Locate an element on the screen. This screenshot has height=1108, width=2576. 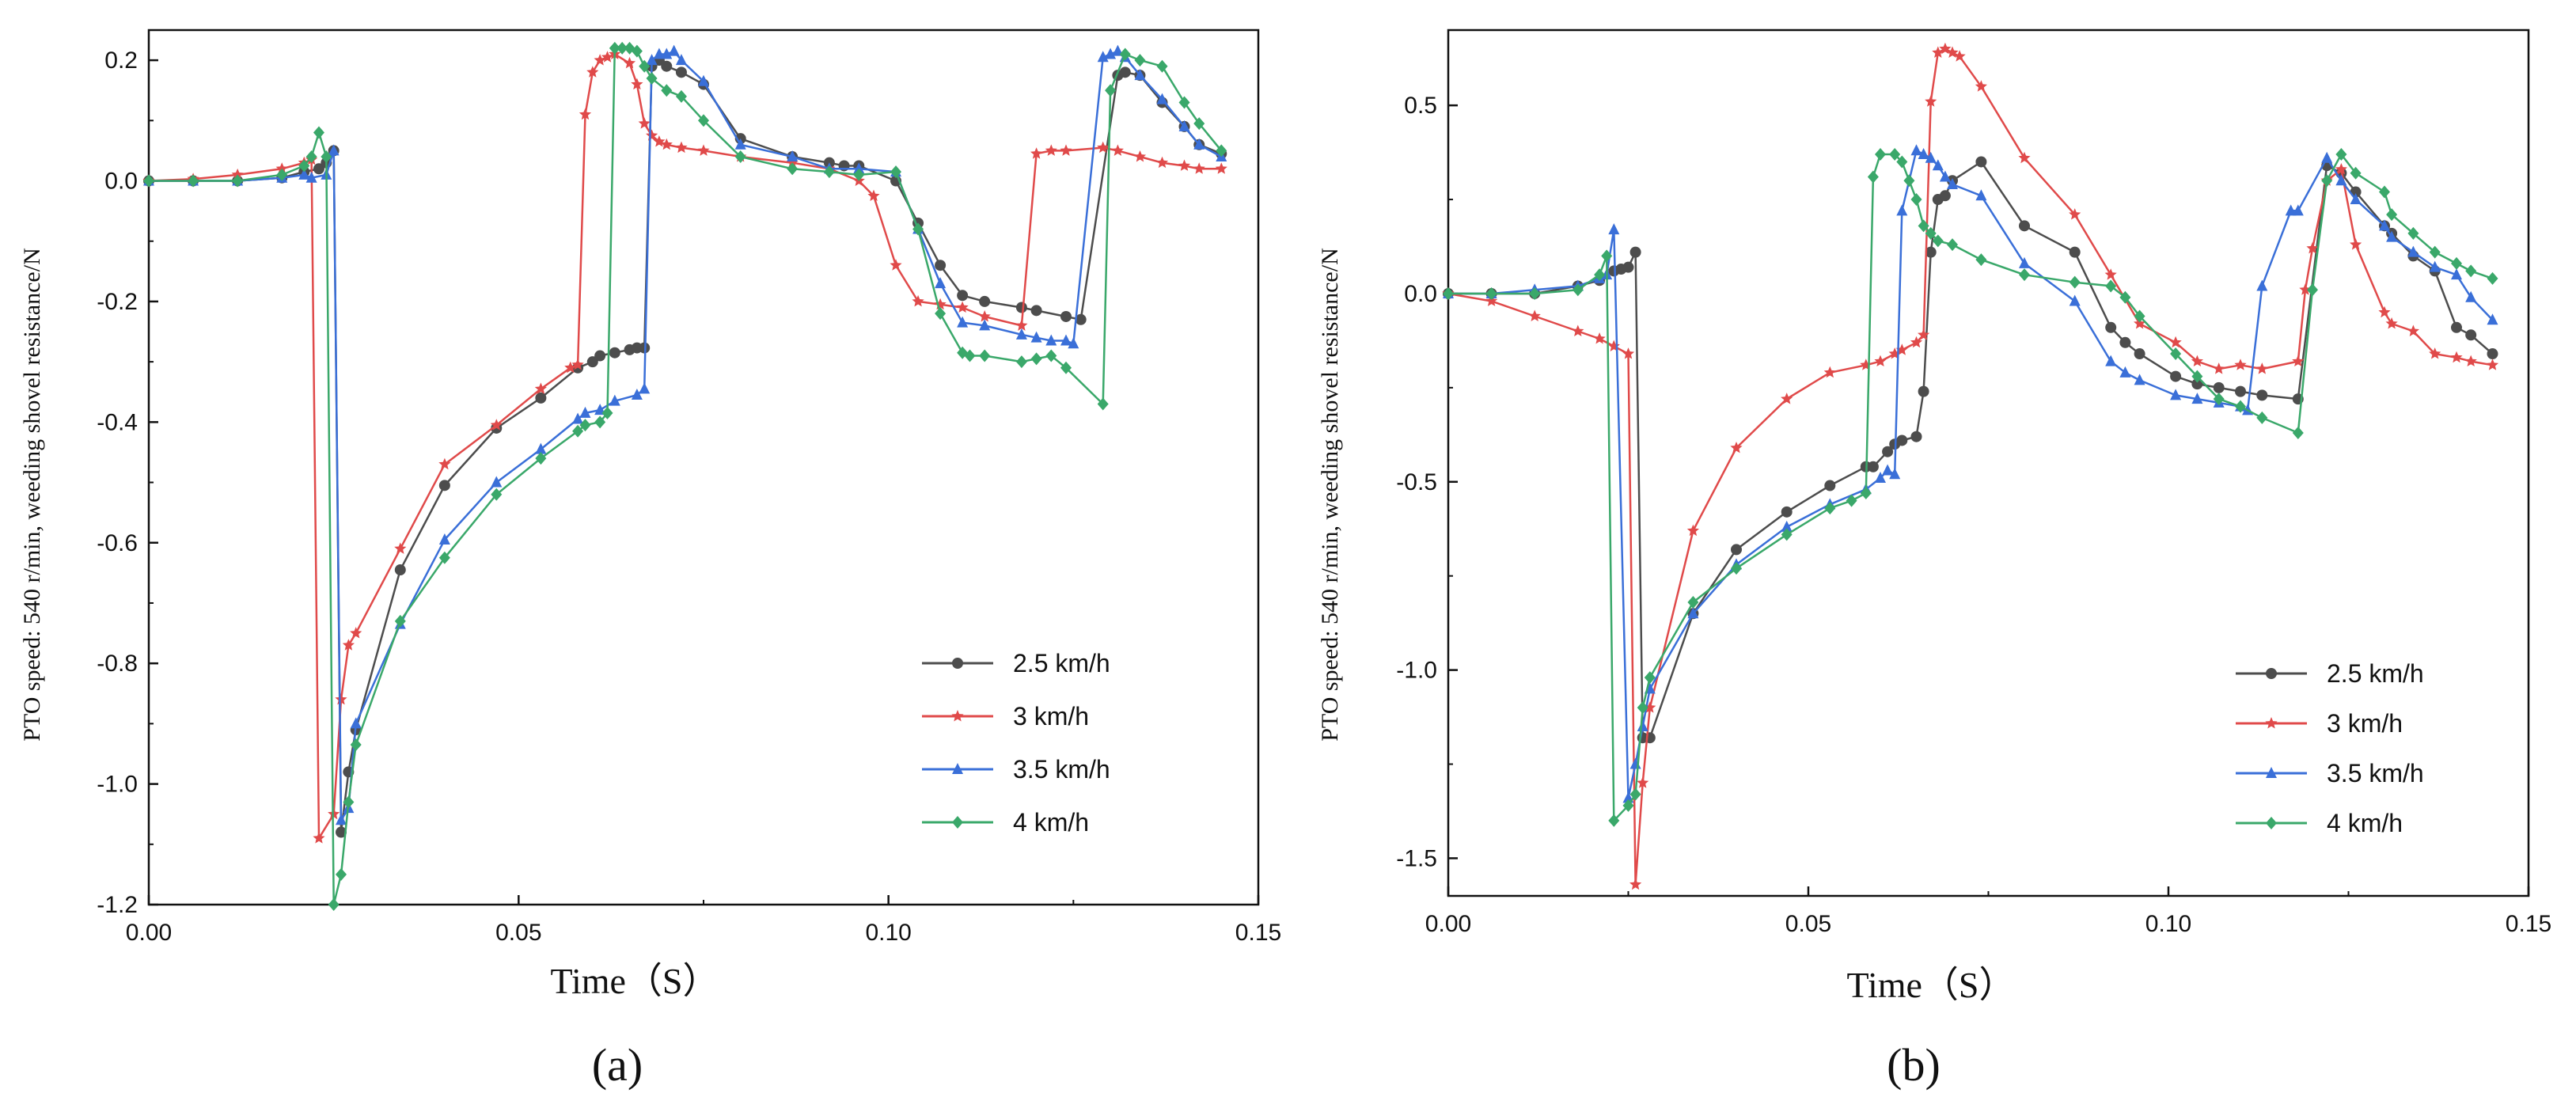
legend-label: 3.5 km/h is located at coordinates (1061, 769).